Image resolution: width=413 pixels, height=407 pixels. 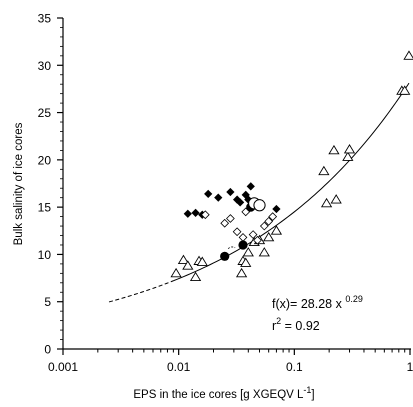 I want to click on y-tick-label: 10, so click(x=45, y=255).